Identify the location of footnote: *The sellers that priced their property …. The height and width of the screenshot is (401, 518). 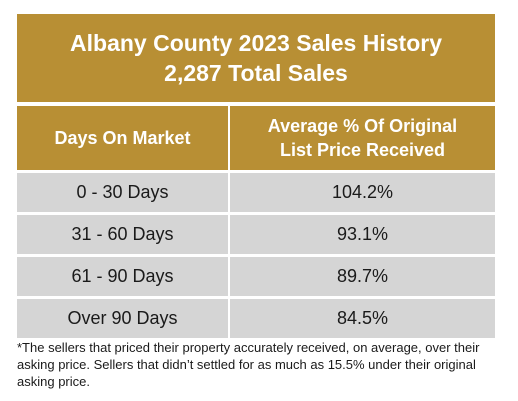
(248, 364).